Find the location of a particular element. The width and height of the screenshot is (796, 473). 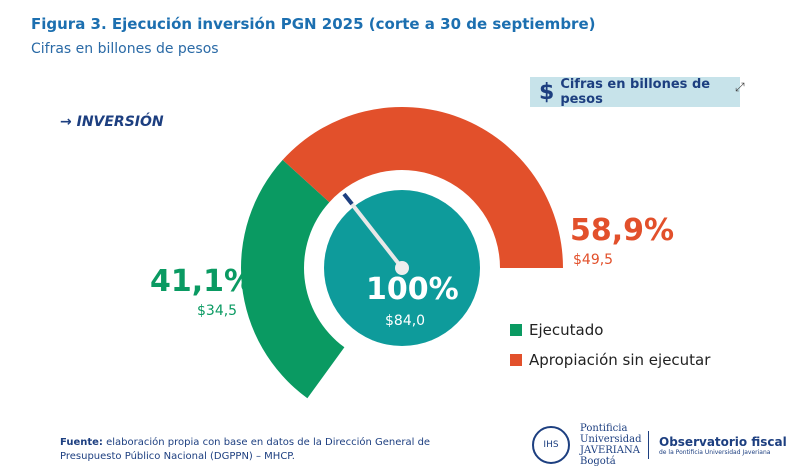

needle-tip is located at coordinates (348, 199).